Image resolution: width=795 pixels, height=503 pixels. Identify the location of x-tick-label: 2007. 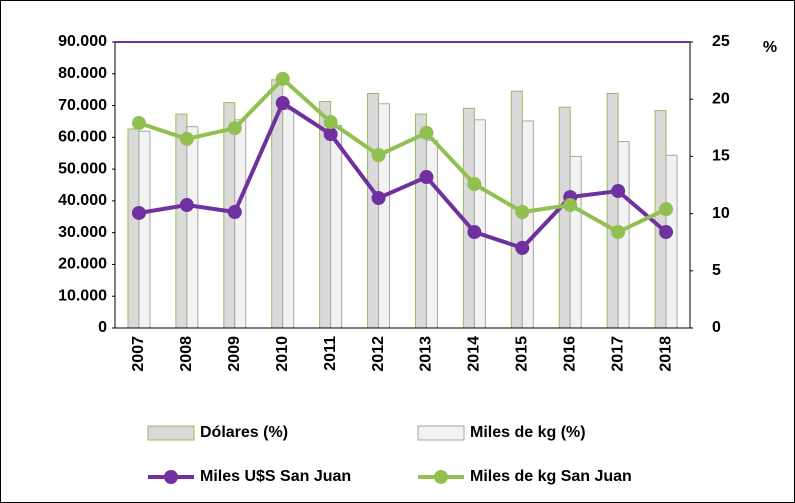
(138, 354).